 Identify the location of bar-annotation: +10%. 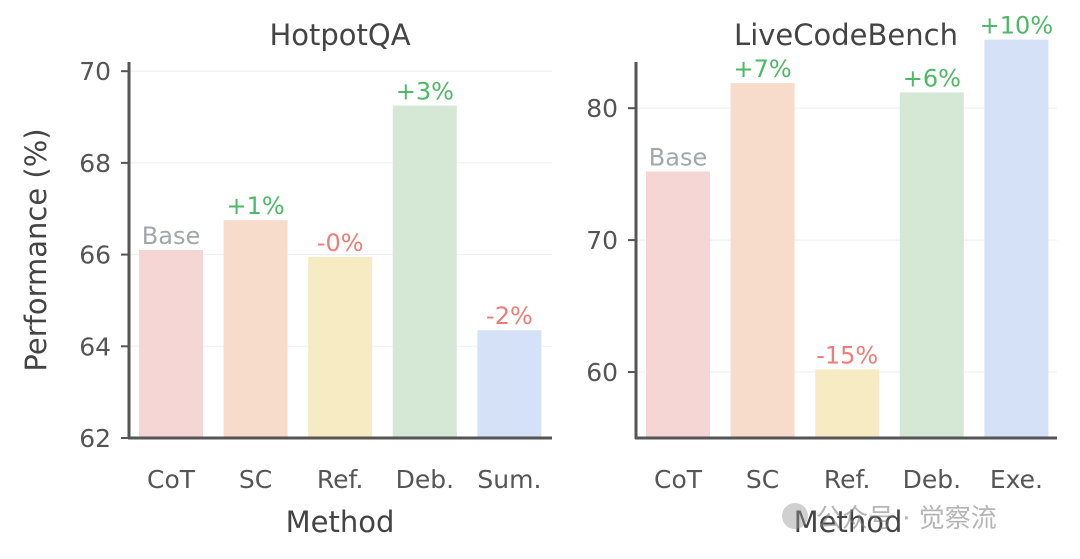
(1016, 26).